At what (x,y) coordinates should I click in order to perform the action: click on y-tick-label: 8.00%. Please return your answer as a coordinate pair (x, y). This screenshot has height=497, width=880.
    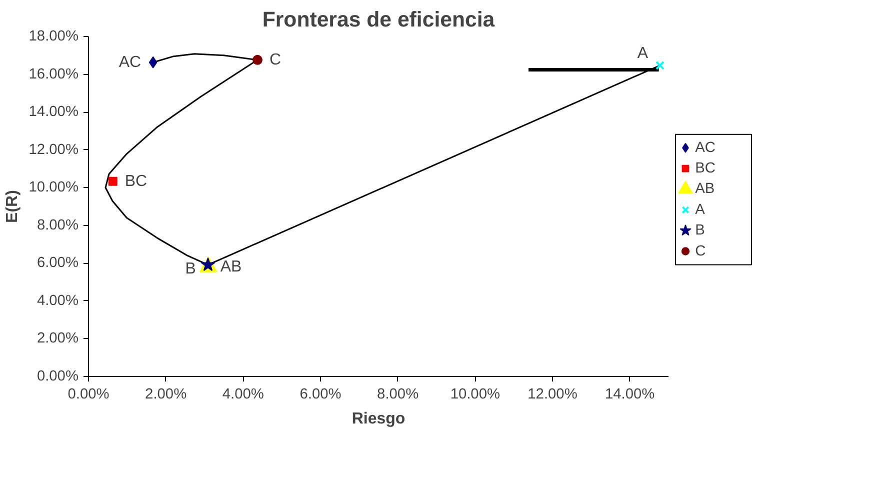
    Looking at the image, I should click on (57, 225).